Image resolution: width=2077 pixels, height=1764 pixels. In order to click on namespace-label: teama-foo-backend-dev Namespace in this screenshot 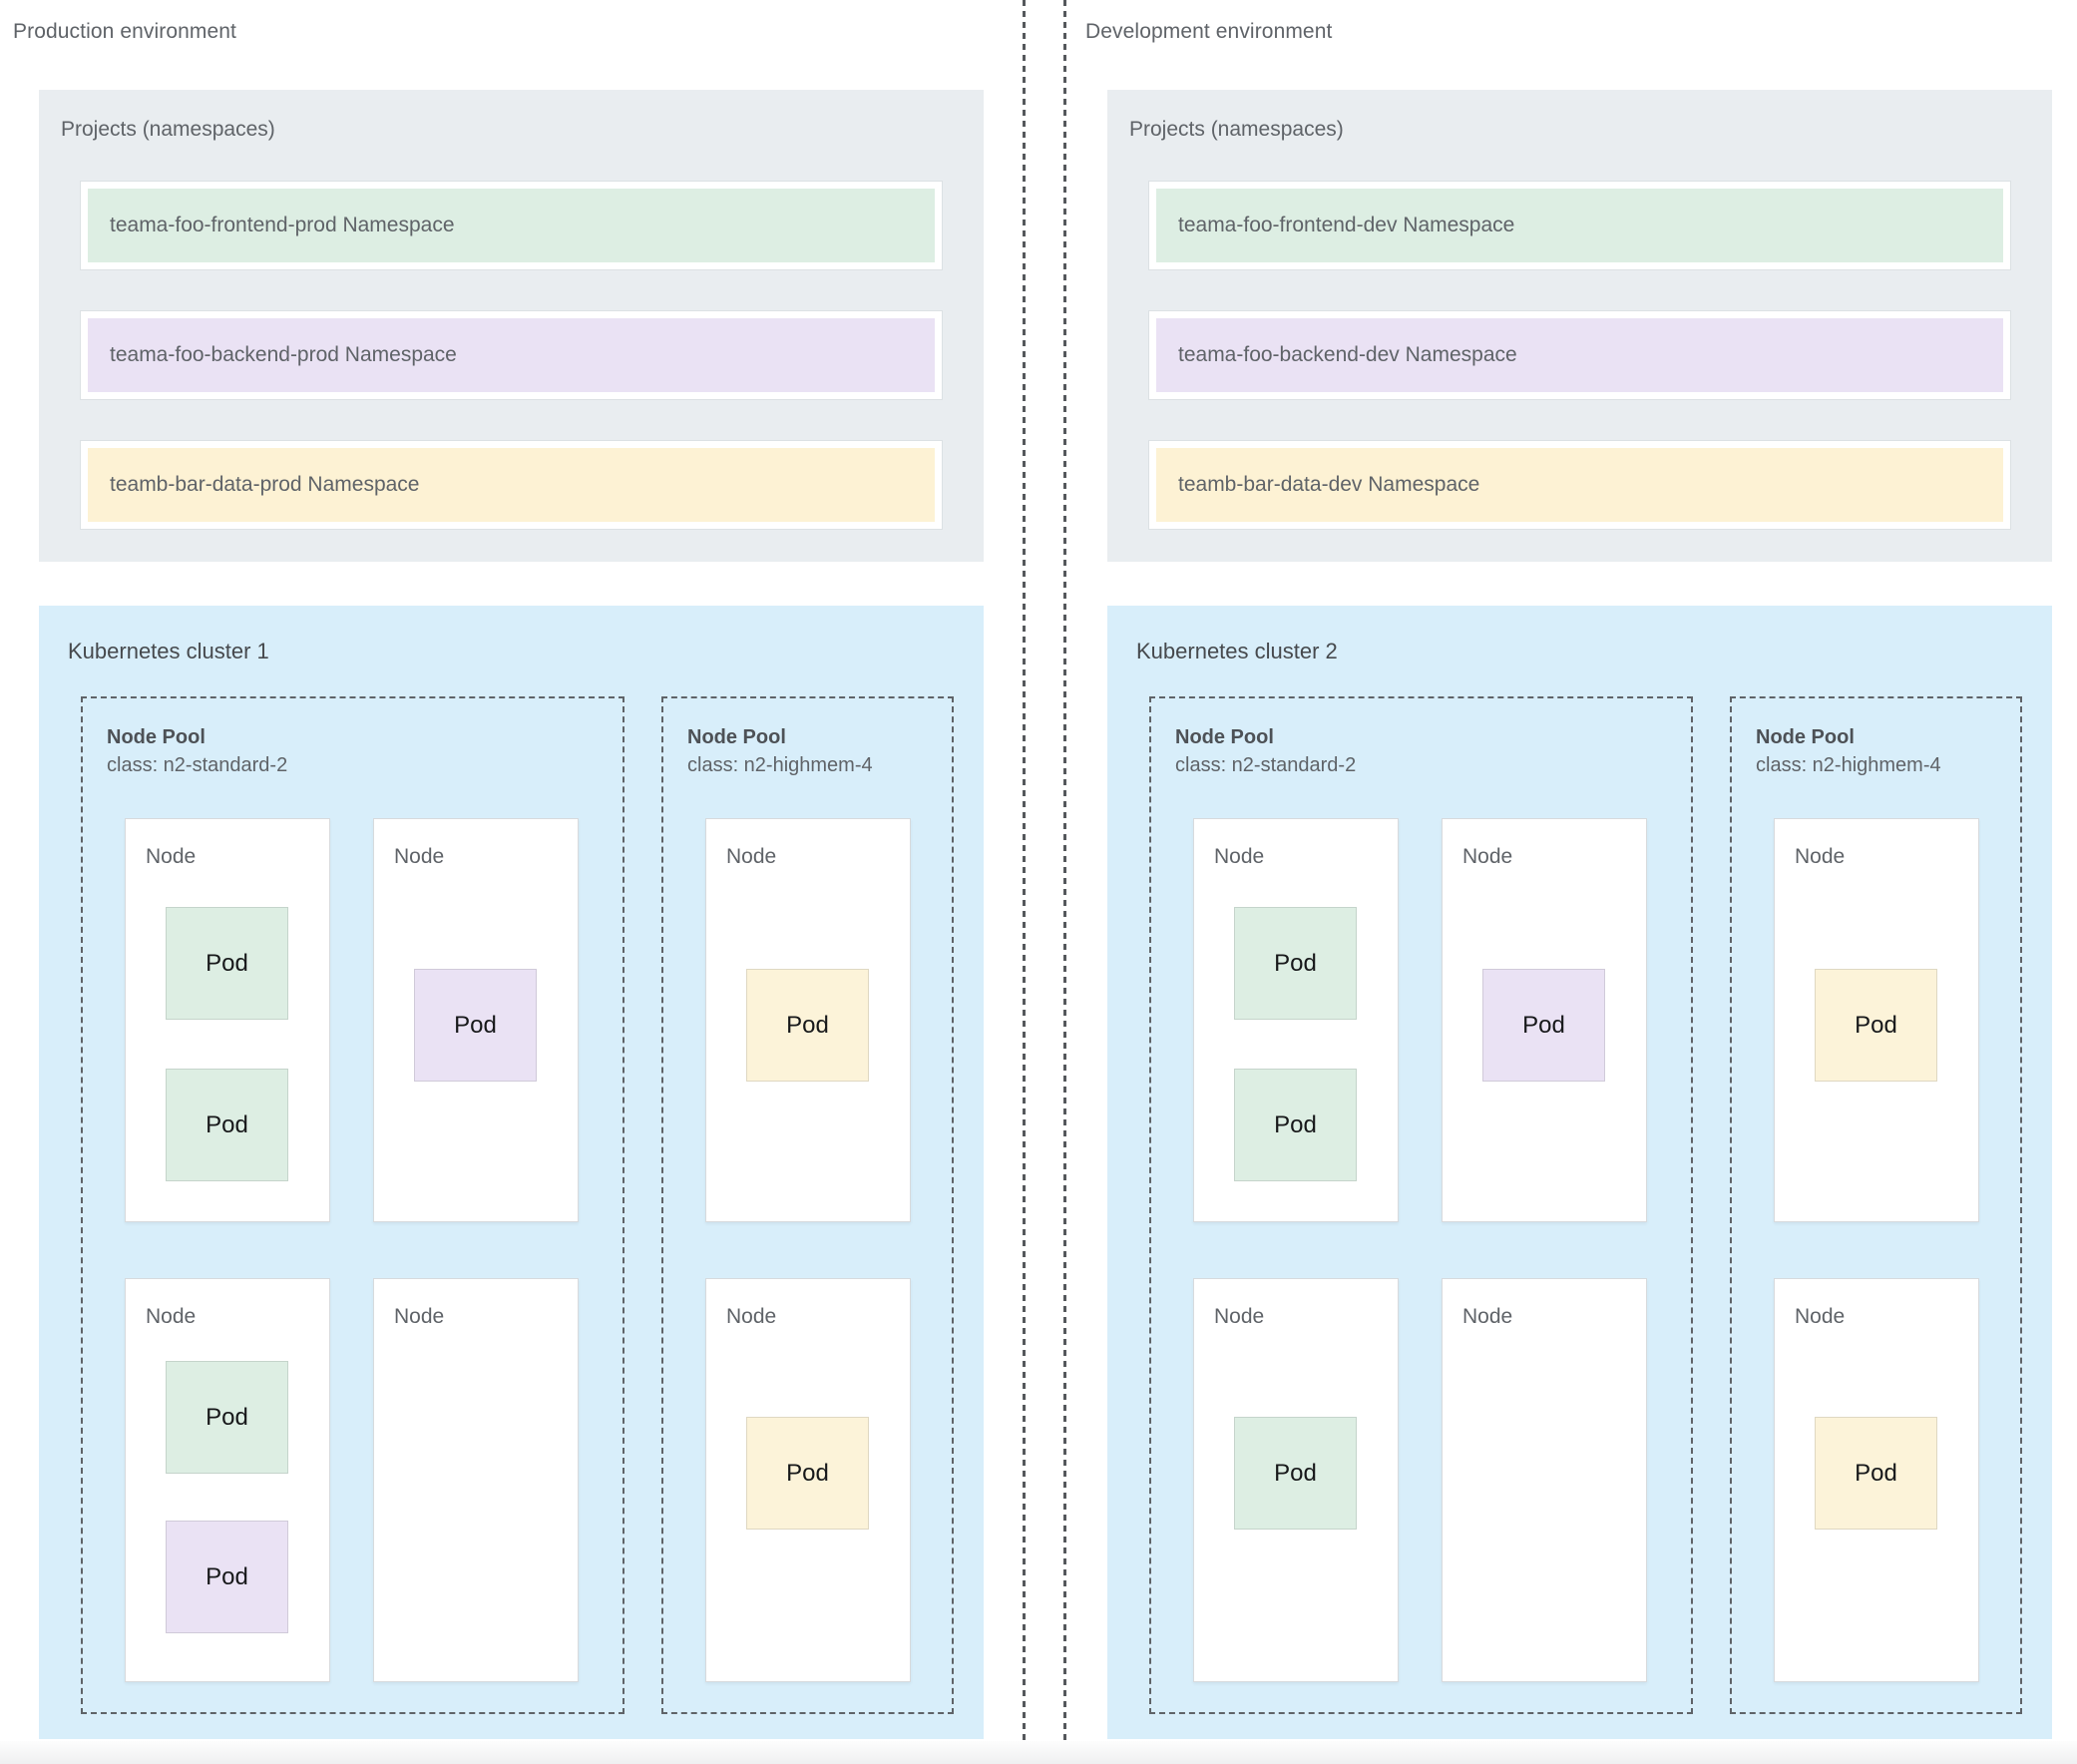, I will do `click(1348, 354)`.